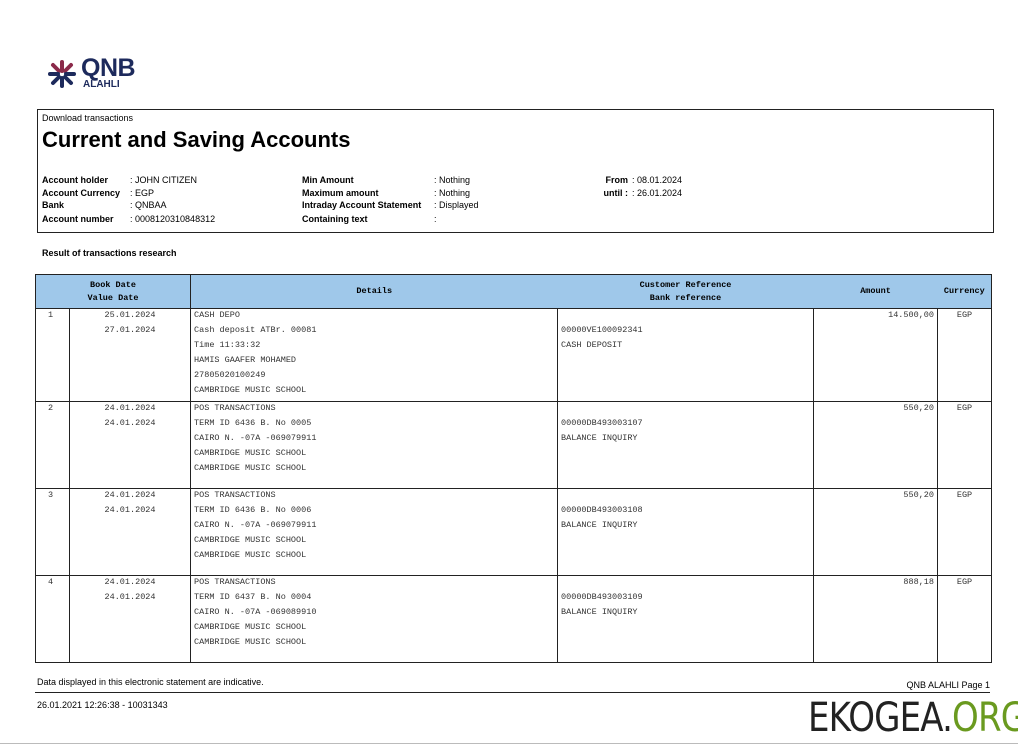 The image size is (1018, 746). I want to click on header-value-date: Value Date, so click(113, 297).